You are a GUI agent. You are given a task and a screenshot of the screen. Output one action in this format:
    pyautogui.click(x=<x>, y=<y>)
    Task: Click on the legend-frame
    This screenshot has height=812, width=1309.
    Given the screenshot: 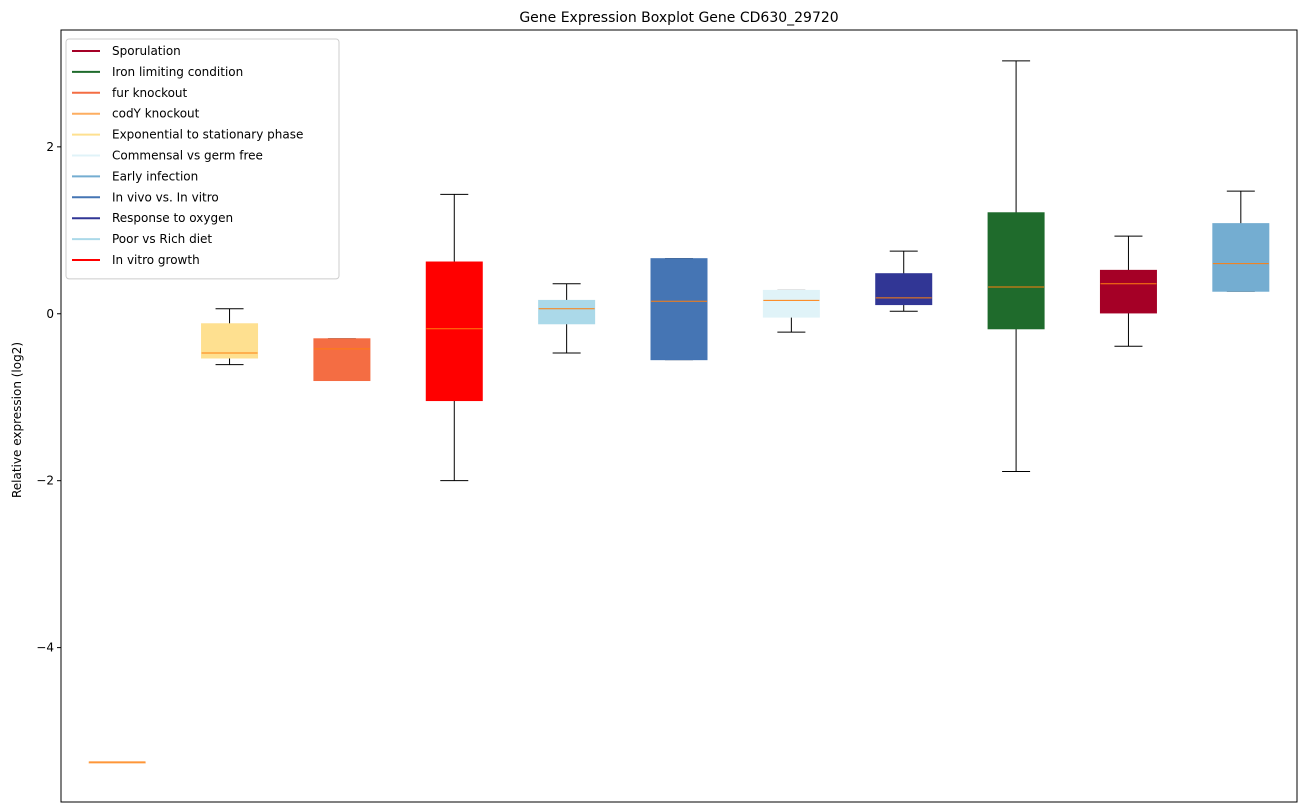 What is the action you would take?
    pyautogui.click(x=202, y=159)
    